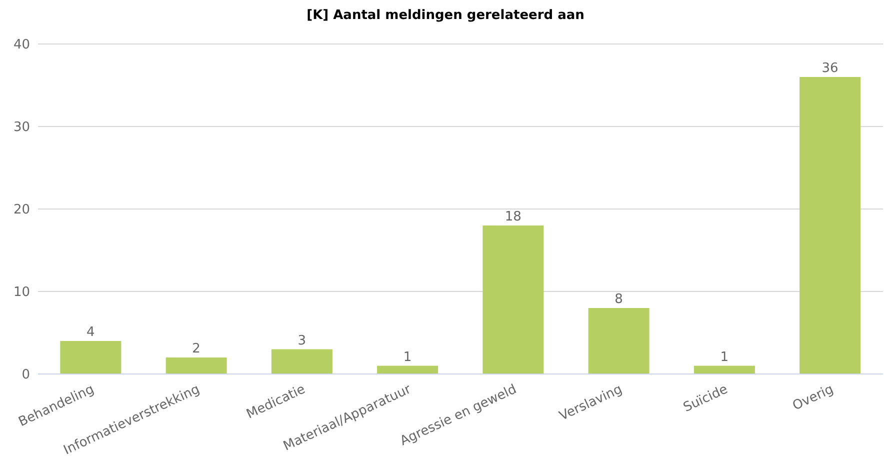 The width and height of the screenshot is (891, 474). What do you see at coordinates (446, 16) in the screenshot?
I see `chart-title: [K] Aantal meldingen gerelateerd aan` at bounding box center [446, 16].